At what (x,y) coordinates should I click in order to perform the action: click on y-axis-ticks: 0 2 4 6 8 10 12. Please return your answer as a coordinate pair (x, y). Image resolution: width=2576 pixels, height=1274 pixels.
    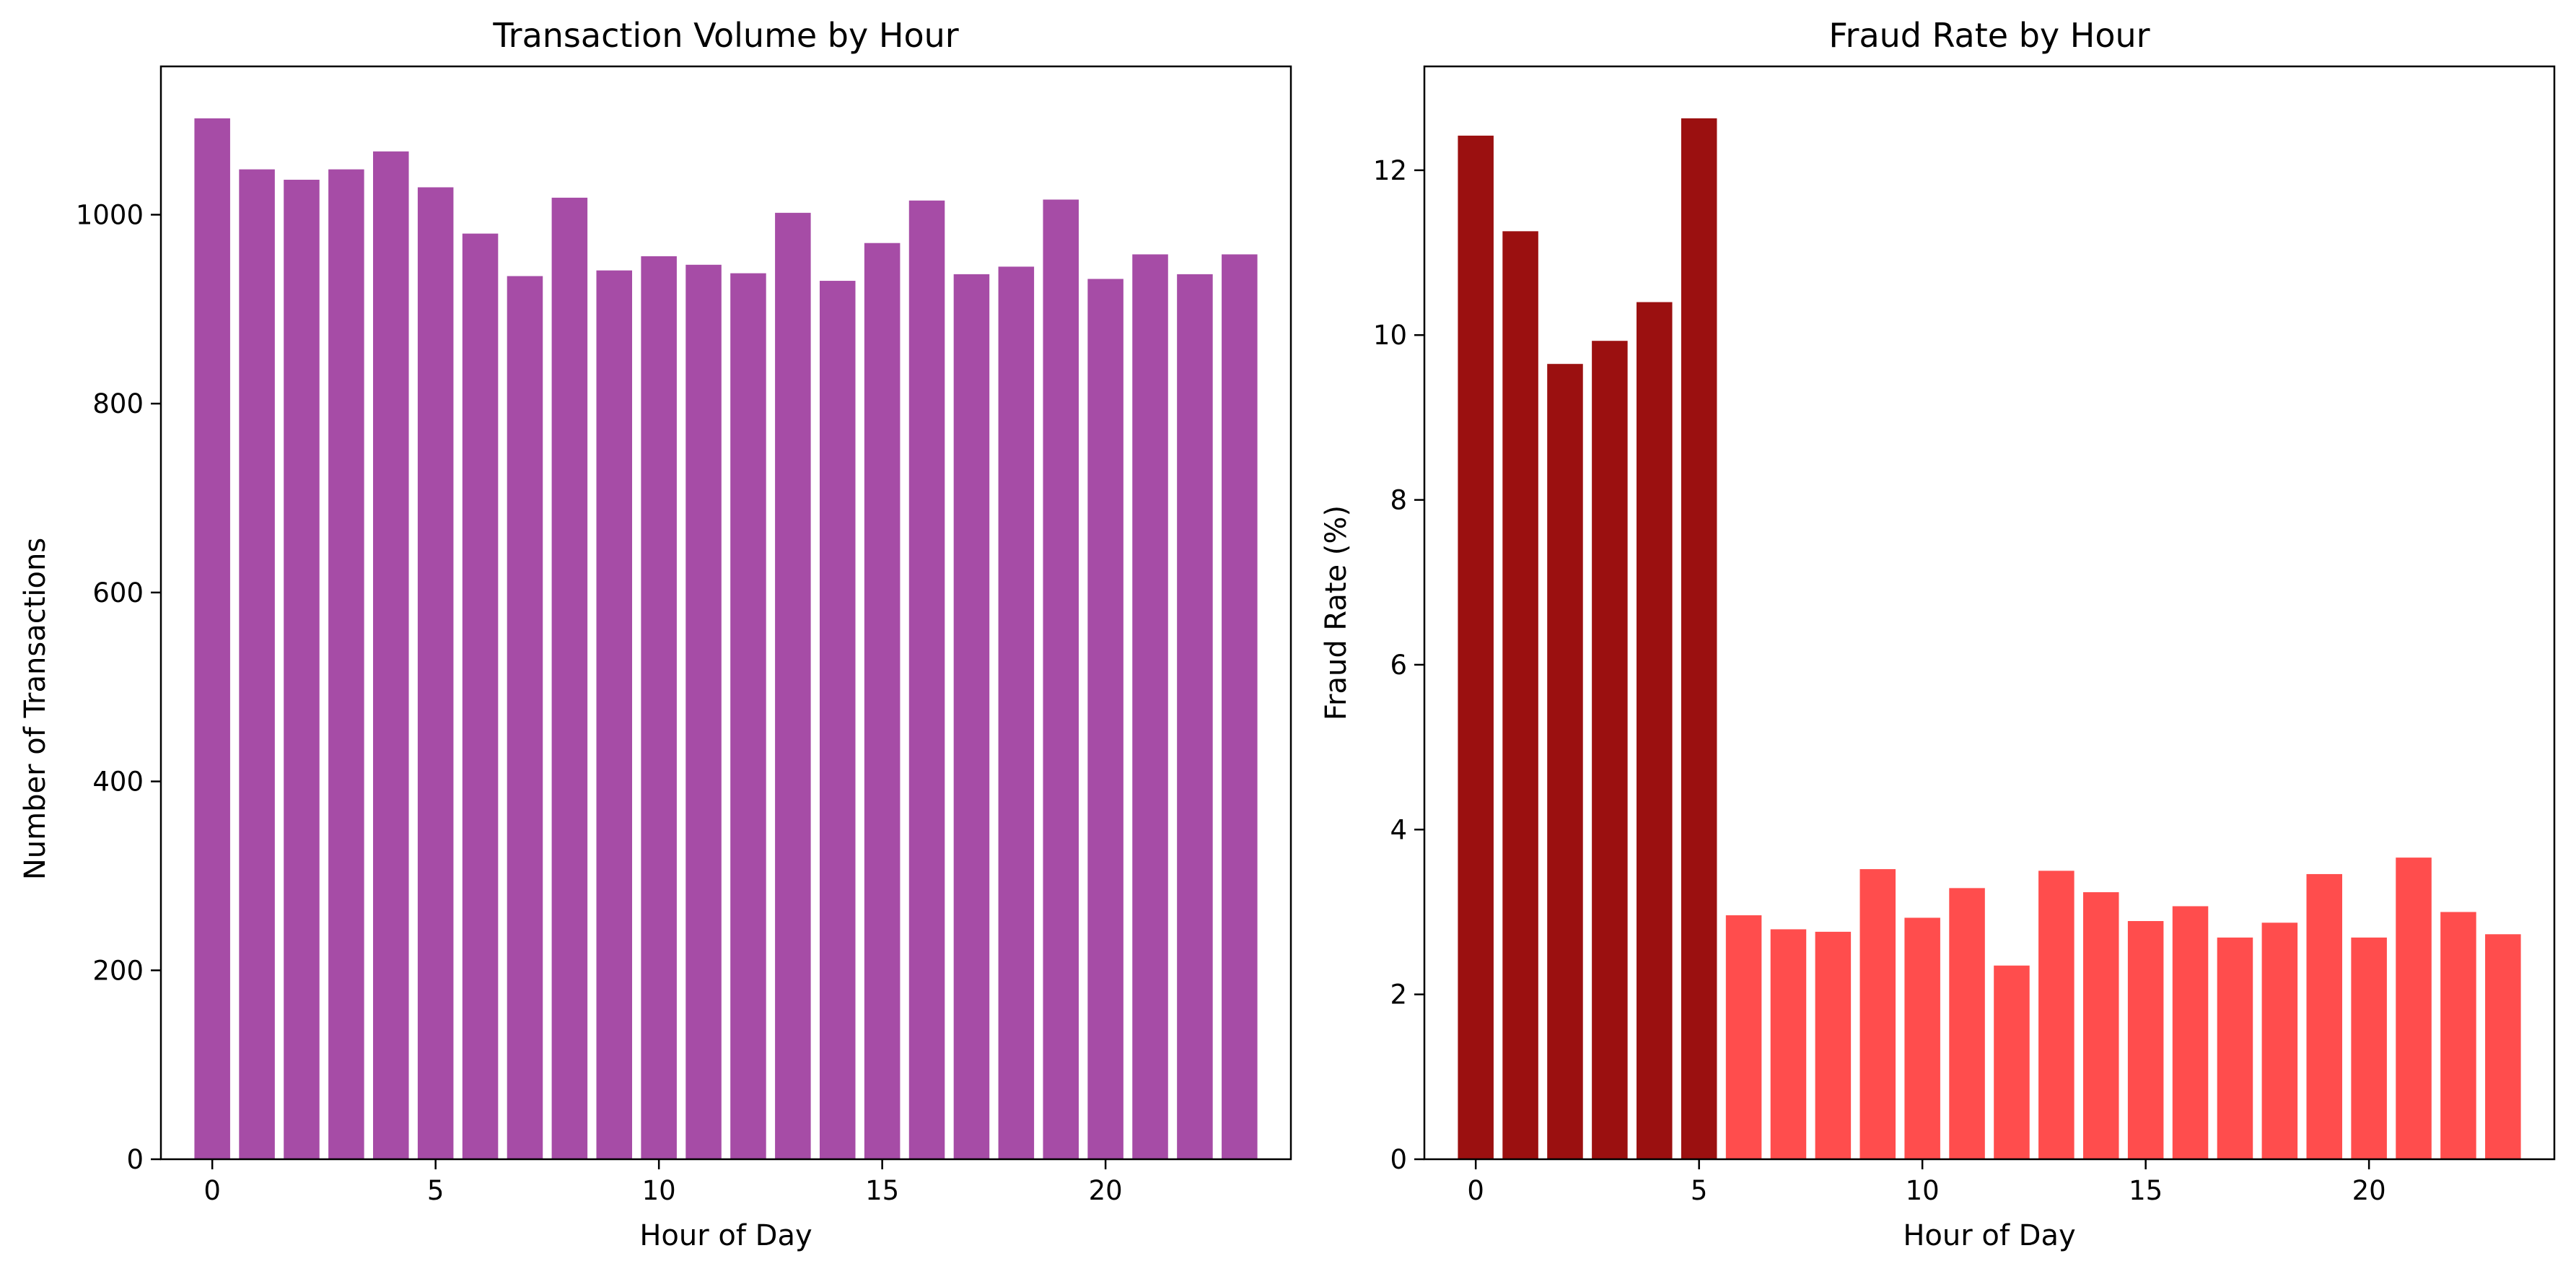
    Looking at the image, I should click on (1398, 665).